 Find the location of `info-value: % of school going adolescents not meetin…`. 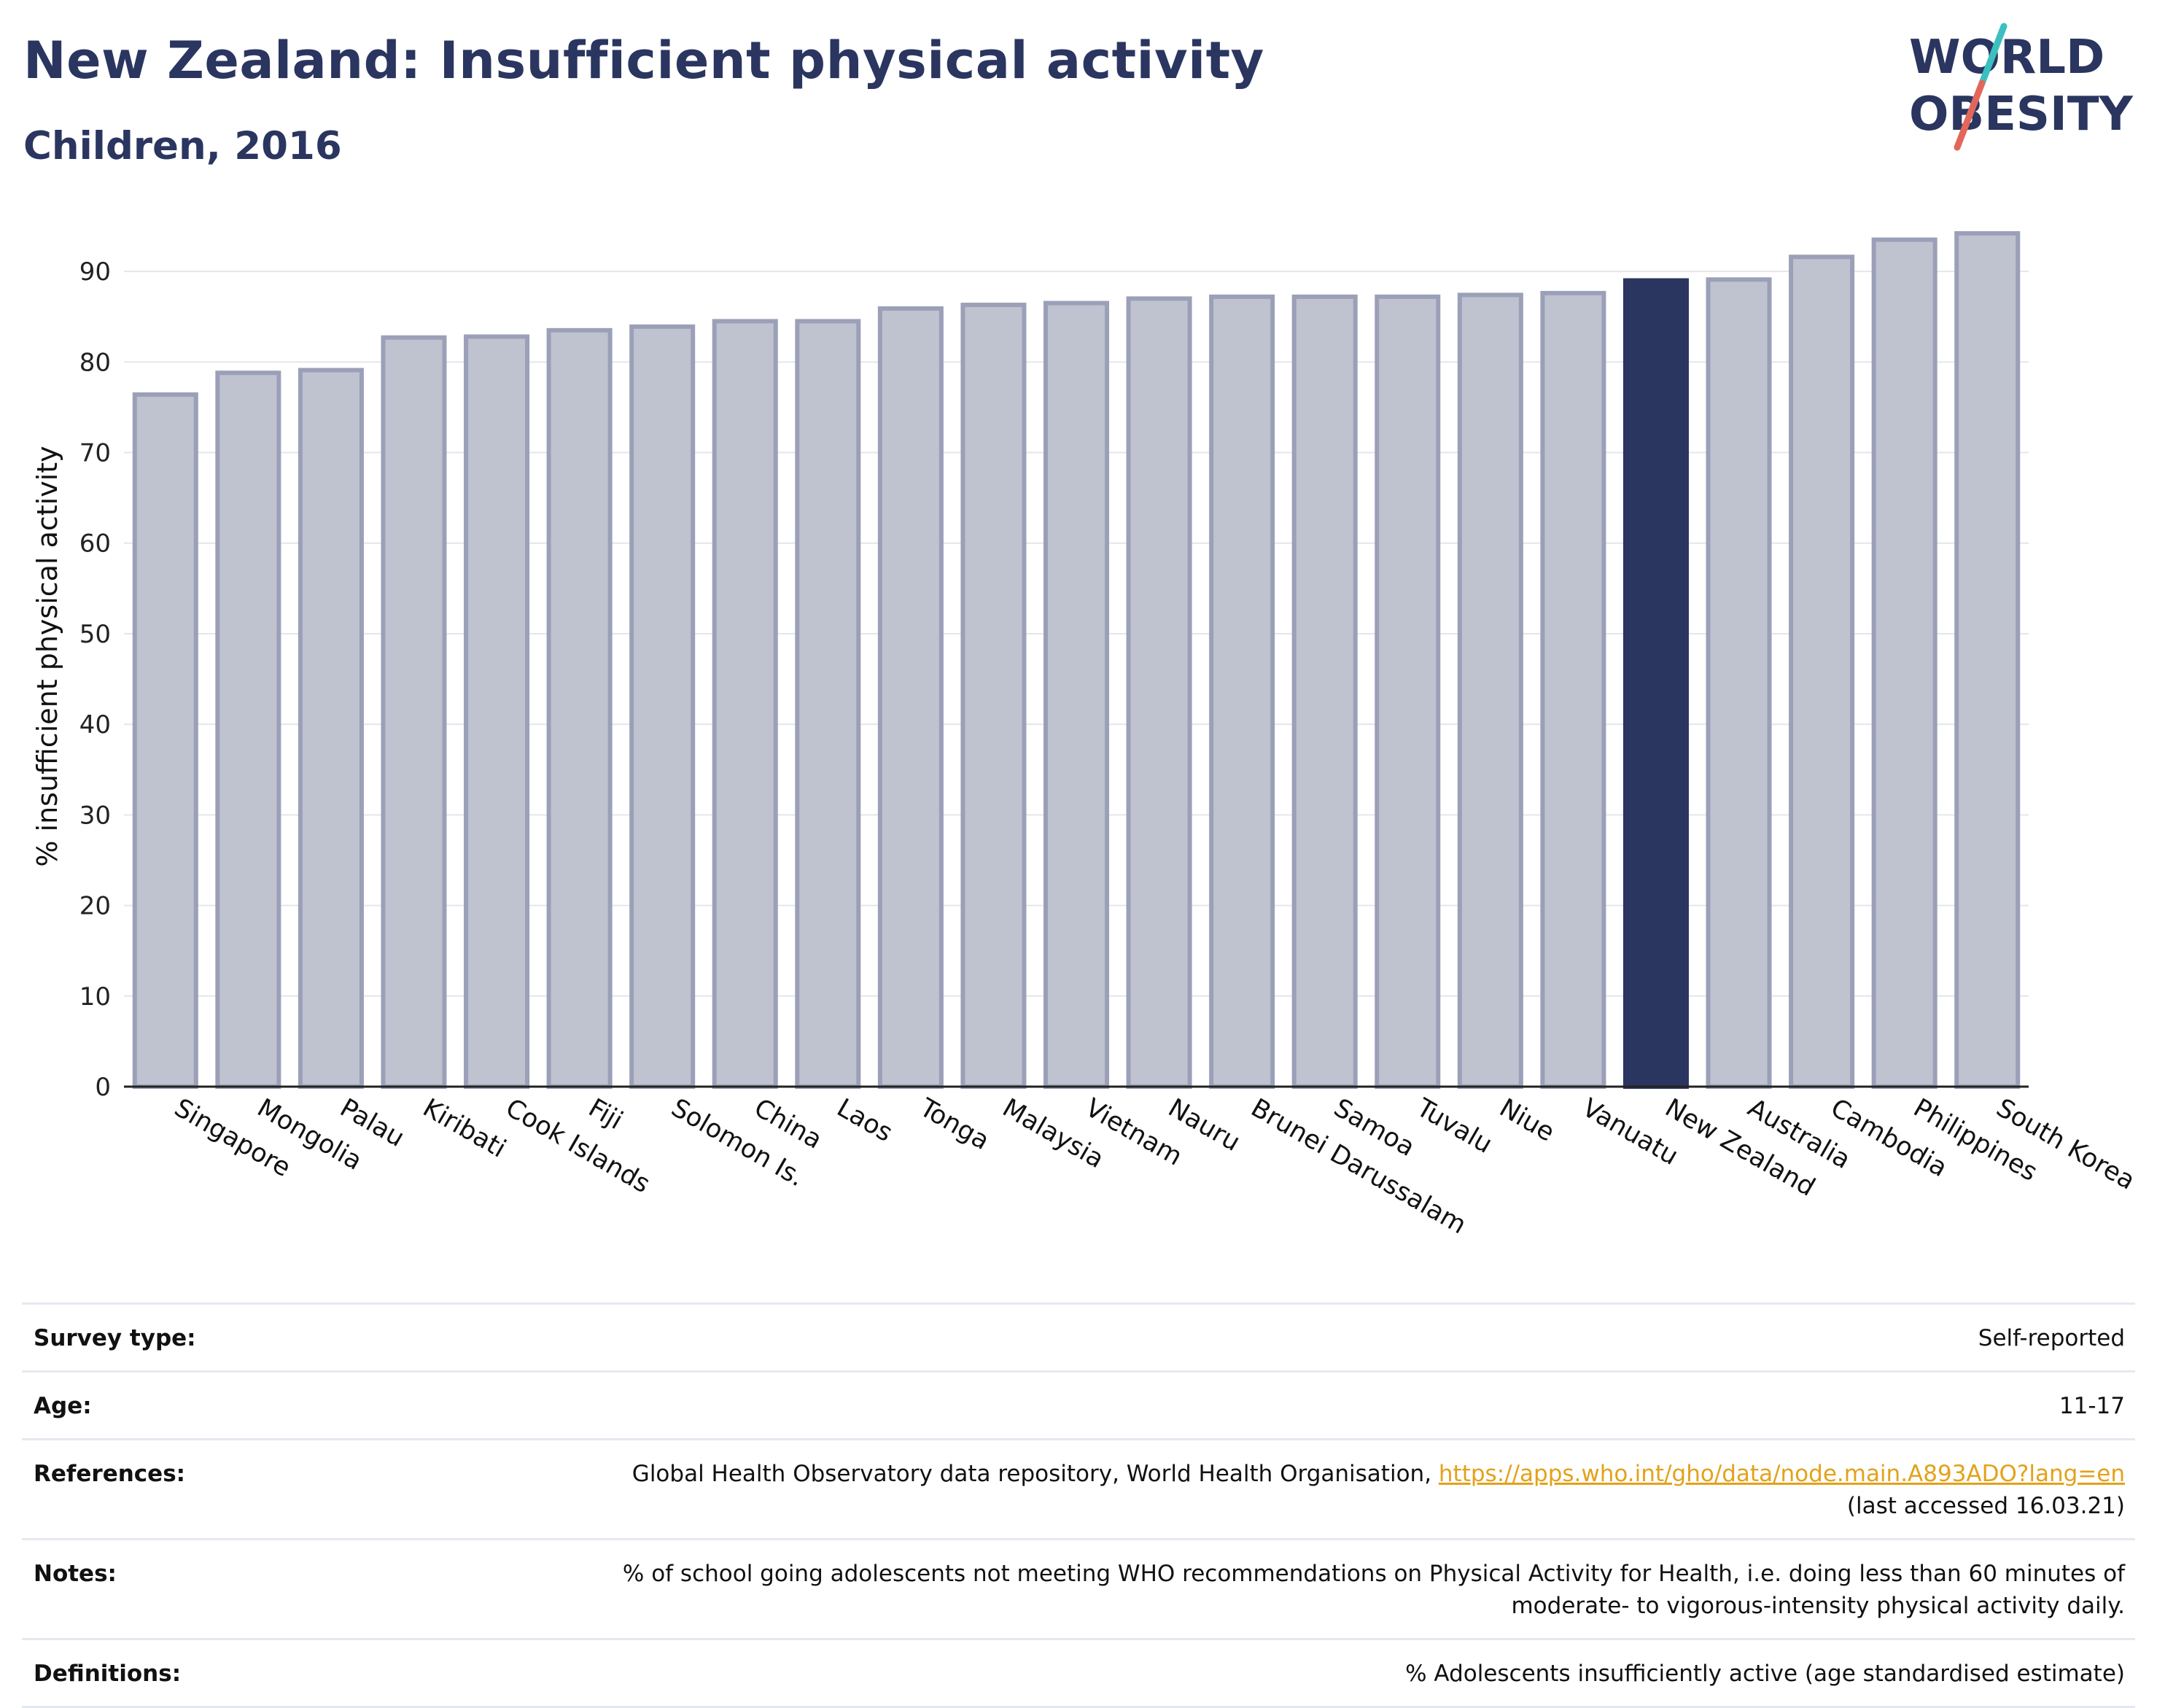

info-value: % of school going adolescents not meetin… is located at coordinates (1374, 1590).